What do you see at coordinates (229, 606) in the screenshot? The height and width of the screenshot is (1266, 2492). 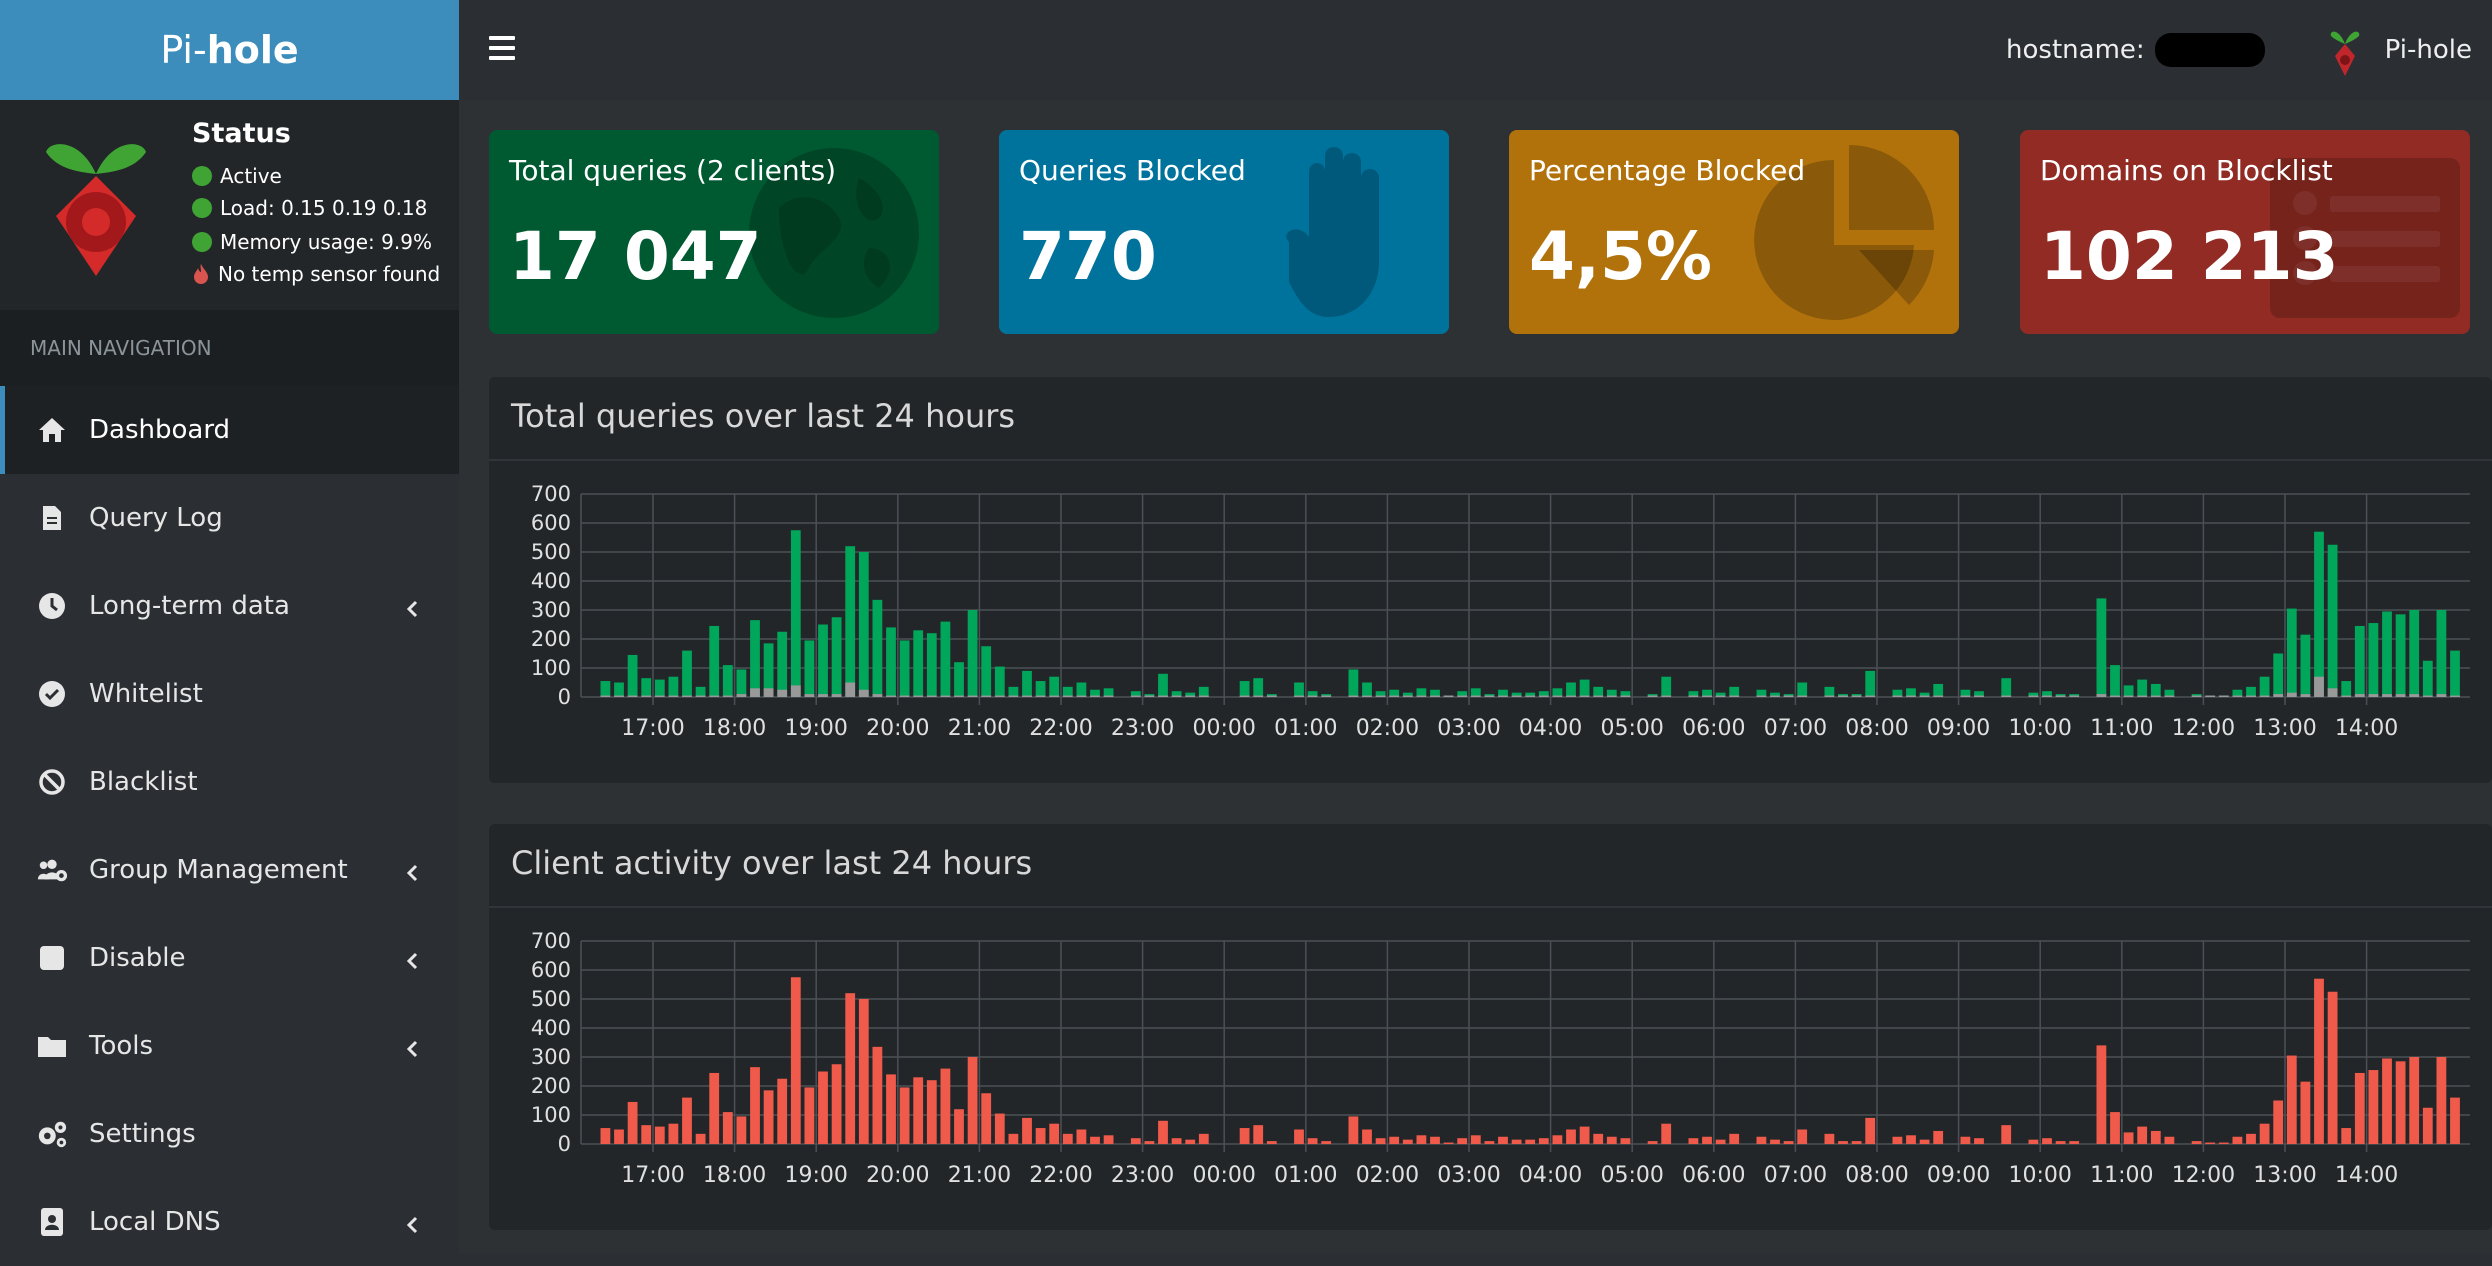 I see `sidebar-item-long-term-data: Long-term data` at bounding box center [229, 606].